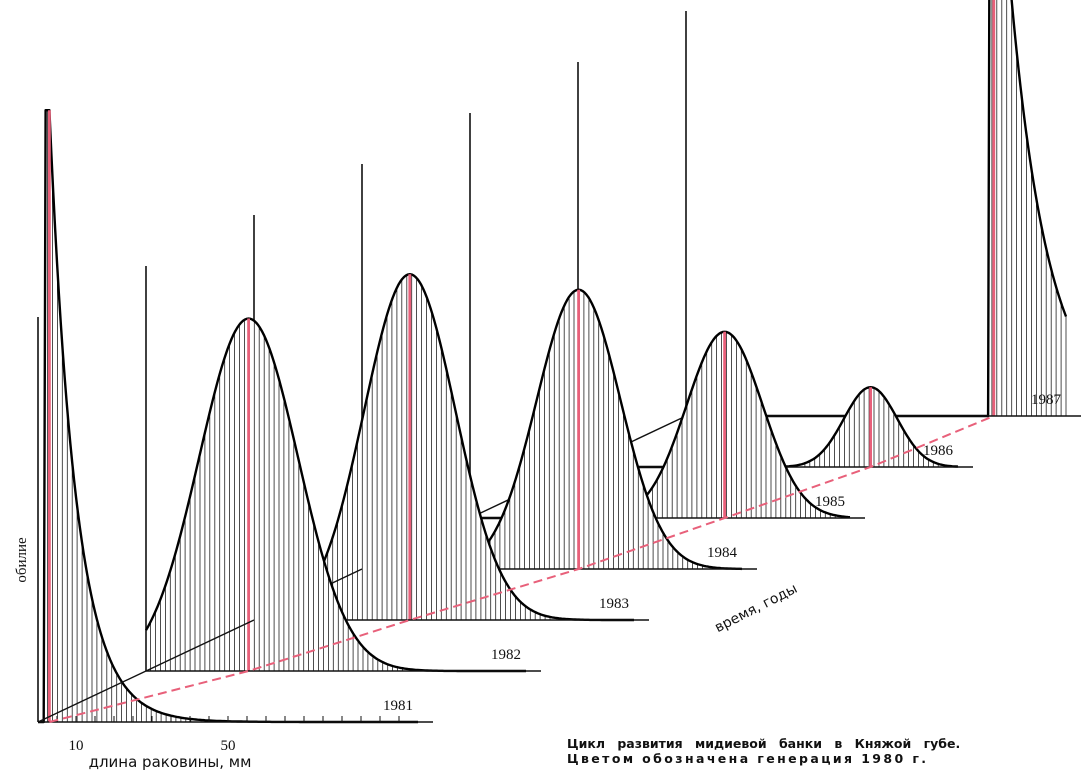 The height and width of the screenshot is (774, 1085). I want to click on hatching-1981, so click(119, 416).